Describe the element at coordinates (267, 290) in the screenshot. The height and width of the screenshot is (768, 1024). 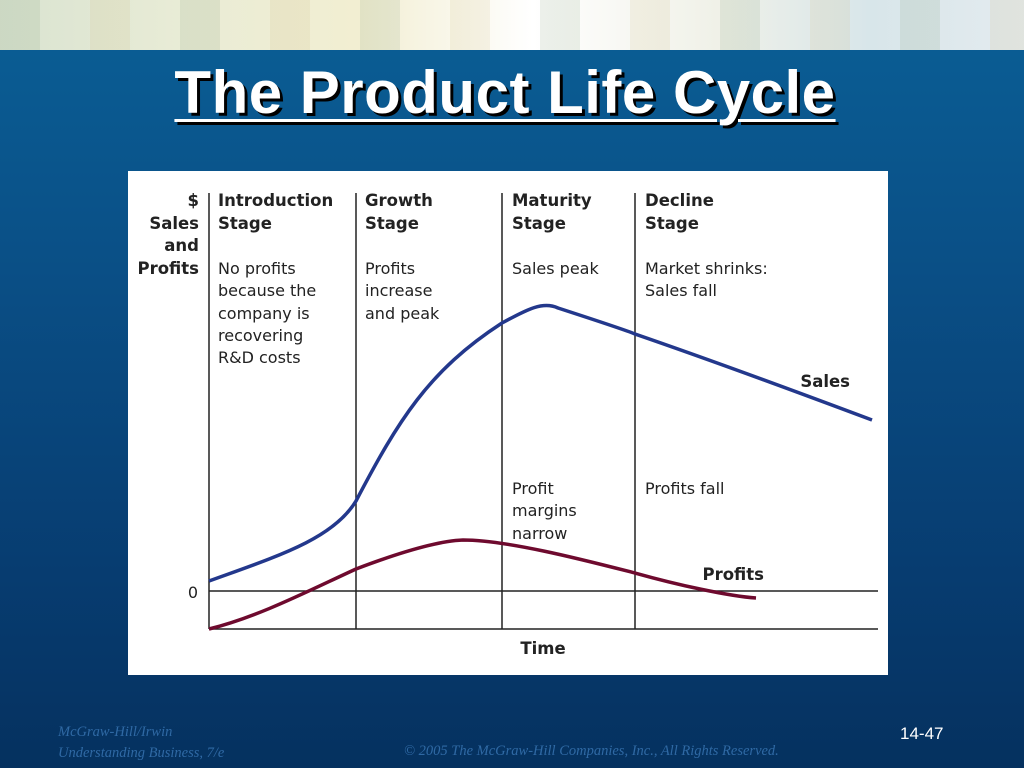
I see `stage-1-note-line-2: because the` at that location.